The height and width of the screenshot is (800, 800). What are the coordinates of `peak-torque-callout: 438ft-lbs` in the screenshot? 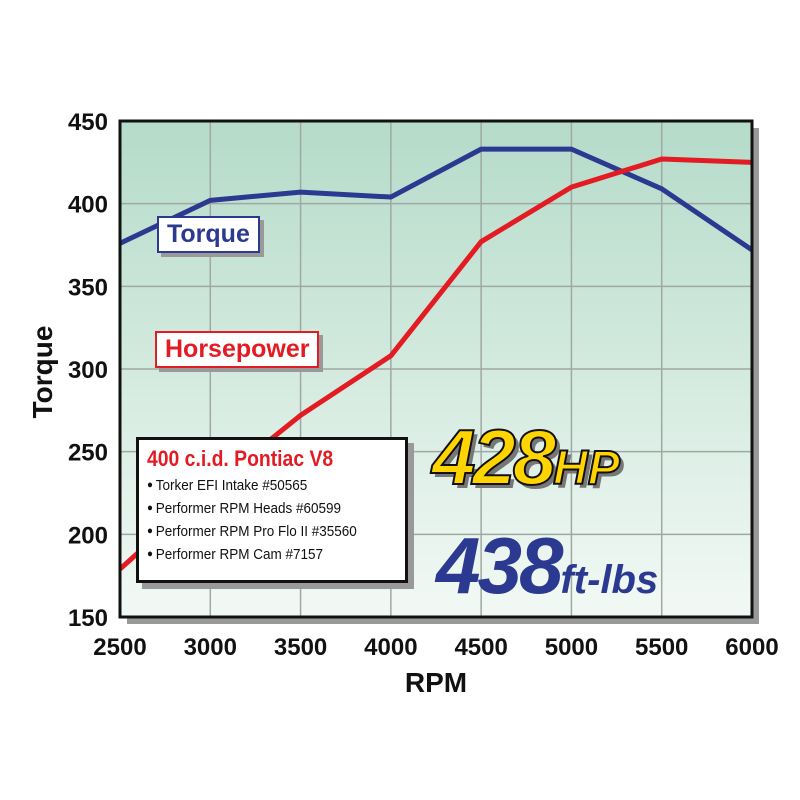 It's located at (547, 566).